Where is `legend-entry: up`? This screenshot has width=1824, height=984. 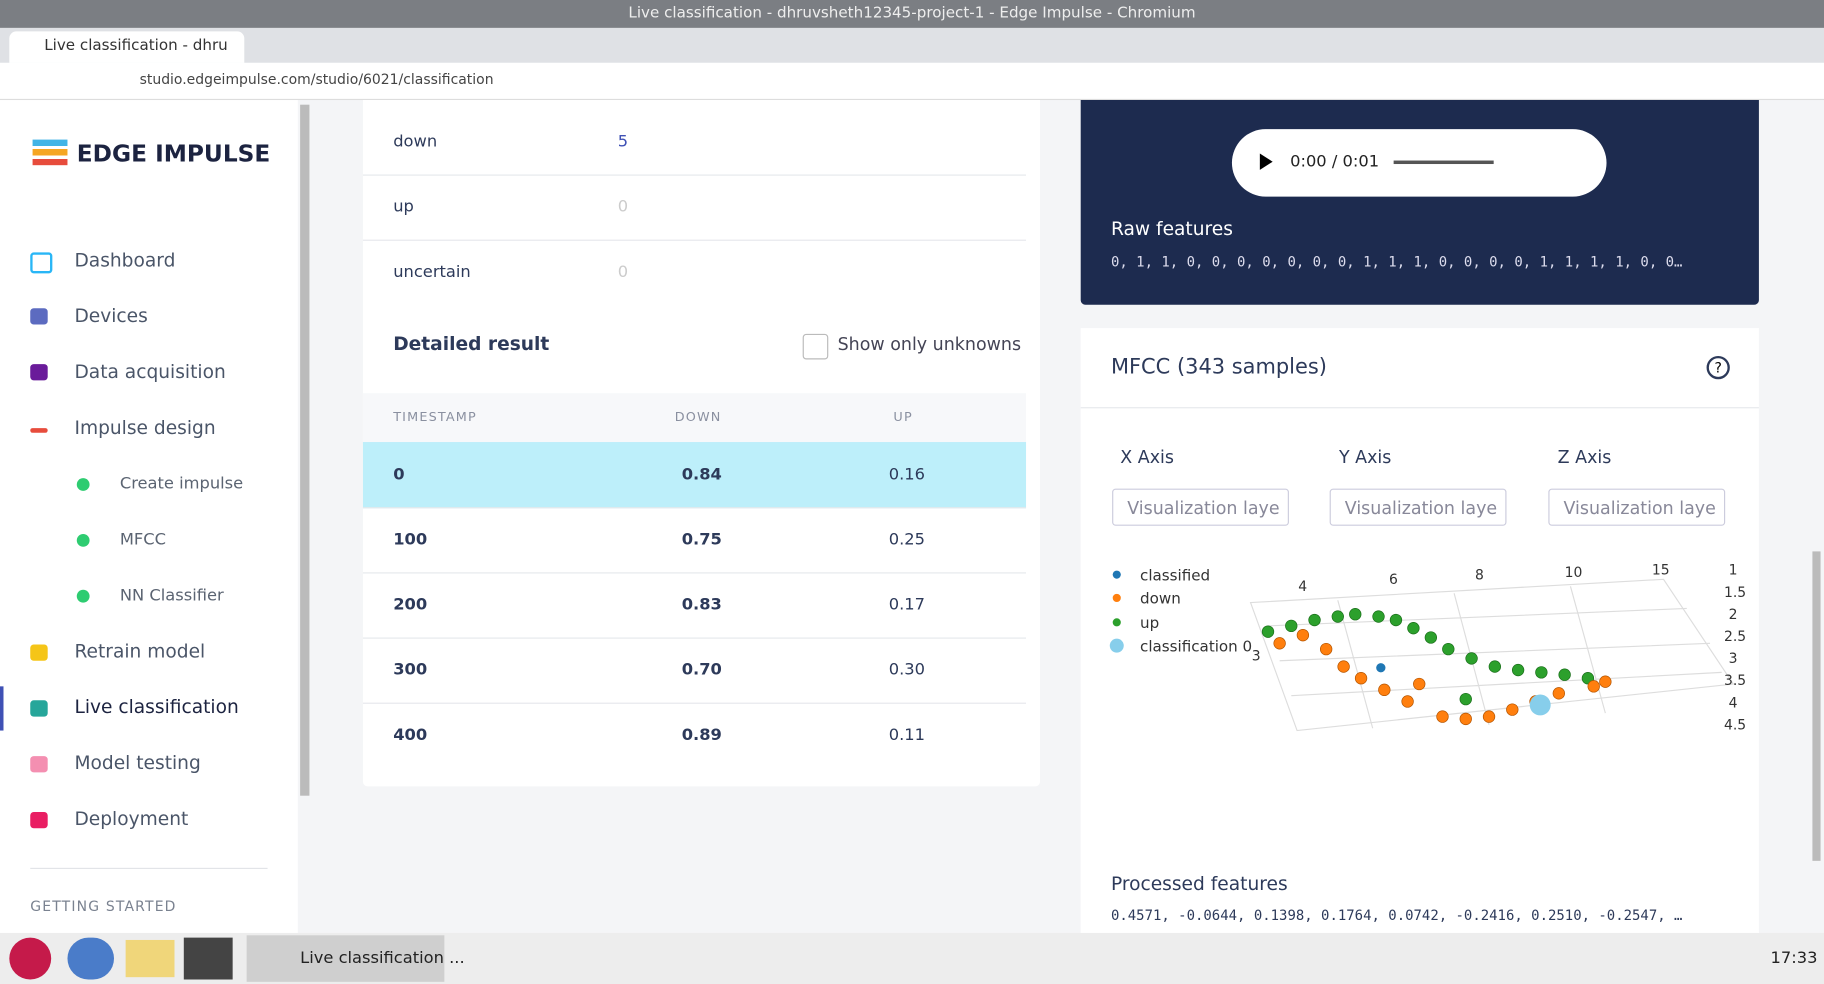
legend-entry: up is located at coordinates (1149, 623).